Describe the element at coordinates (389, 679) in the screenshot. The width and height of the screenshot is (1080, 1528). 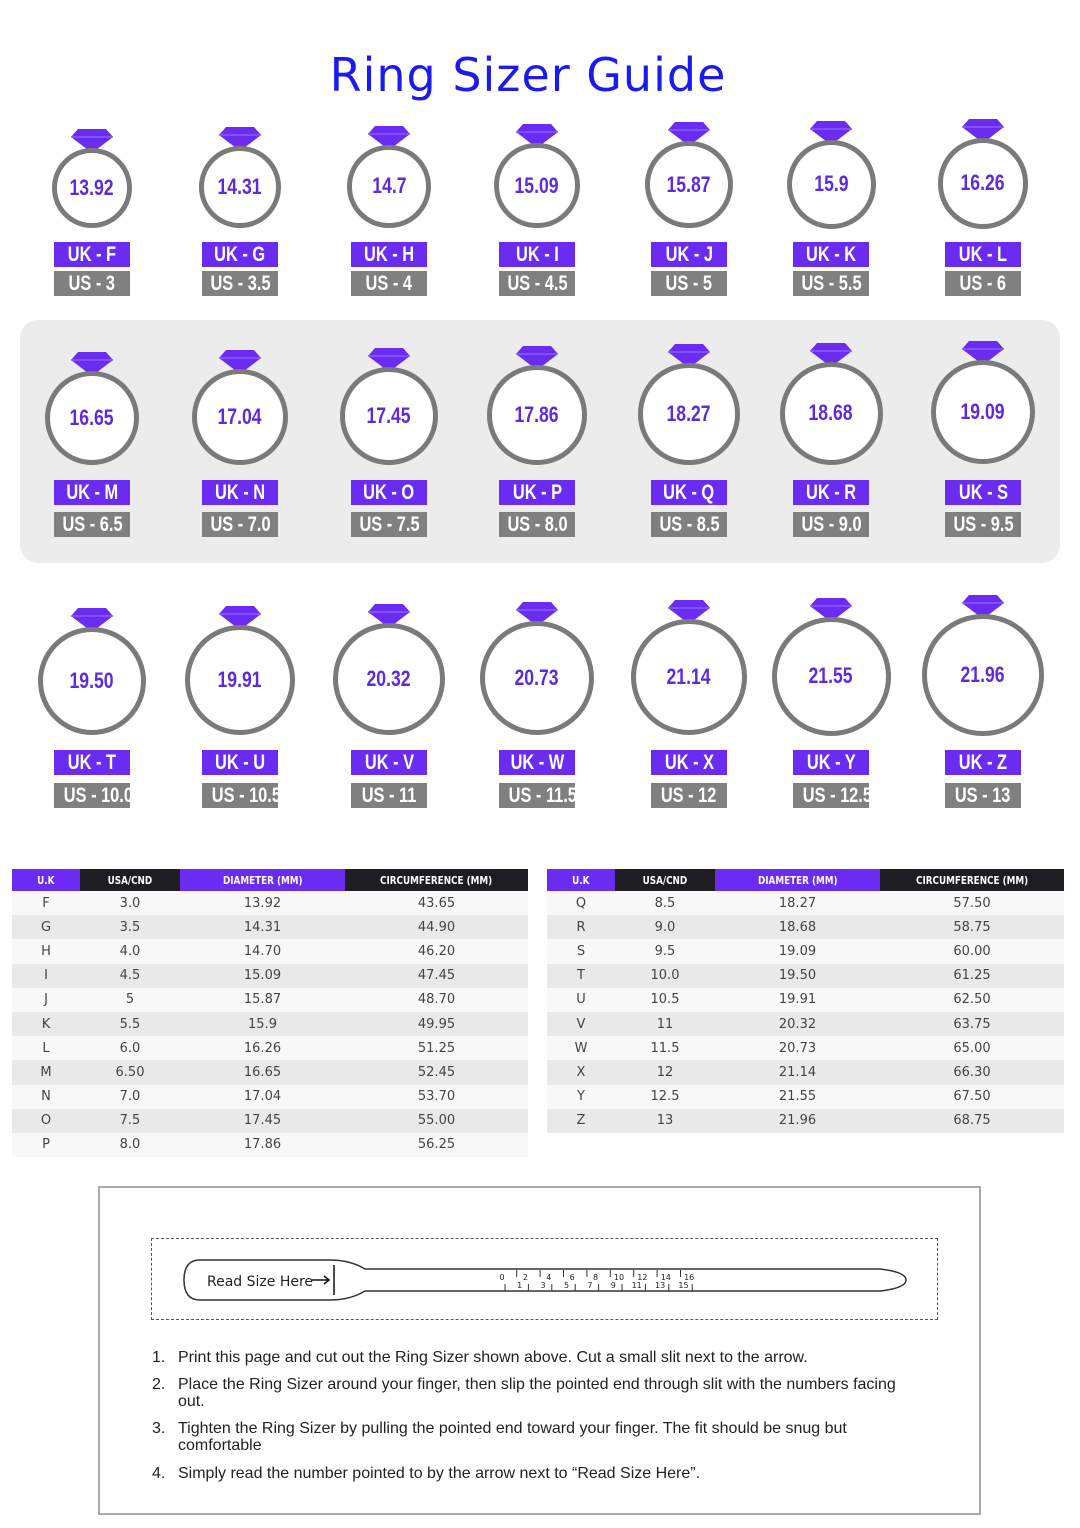
I see `ring-diameter-circle: 20.32` at that location.